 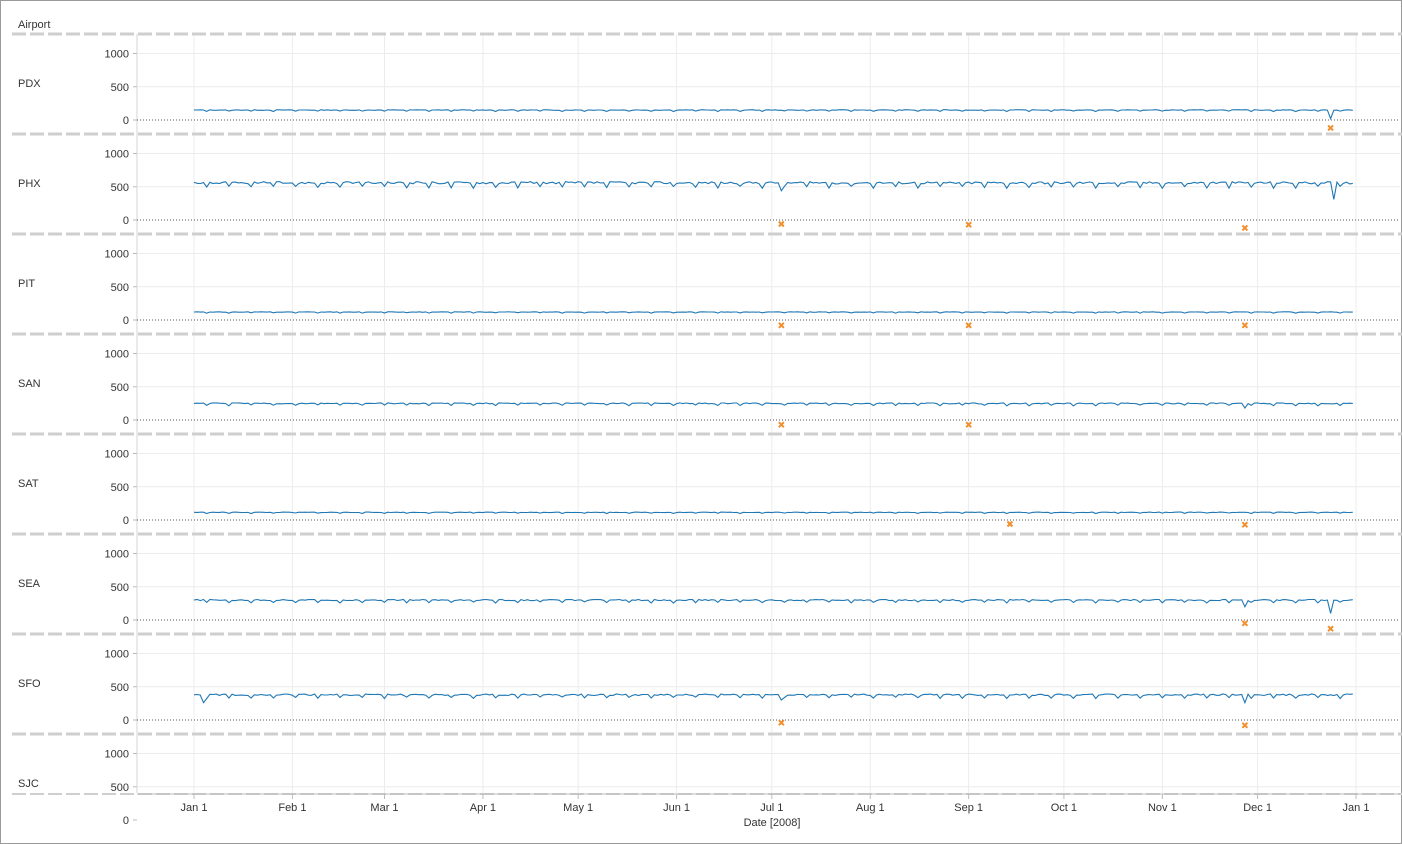 What do you see at coordinates (1064, 808) in the screenshot?
I see `x-tick-label: Oct 1` at bounding box center [1064, 808].